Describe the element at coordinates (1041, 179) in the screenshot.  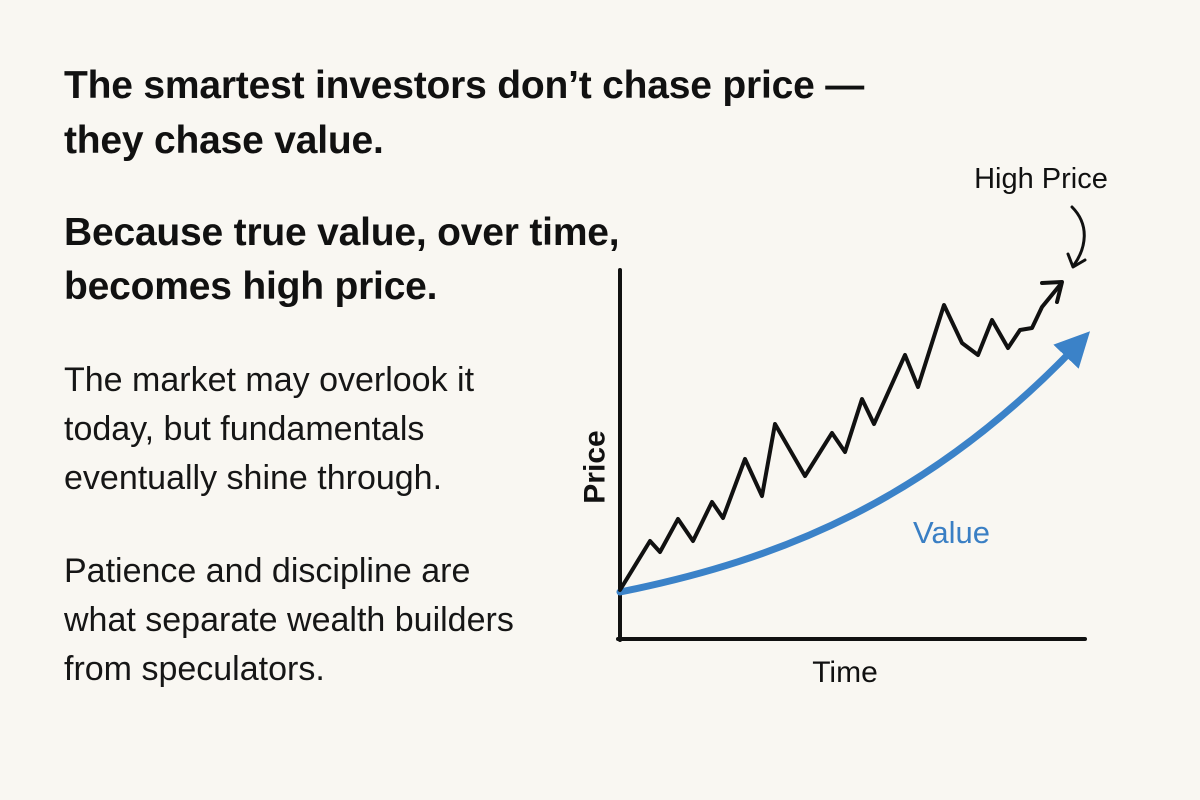
I see `high-price-label: High Price` at that location.